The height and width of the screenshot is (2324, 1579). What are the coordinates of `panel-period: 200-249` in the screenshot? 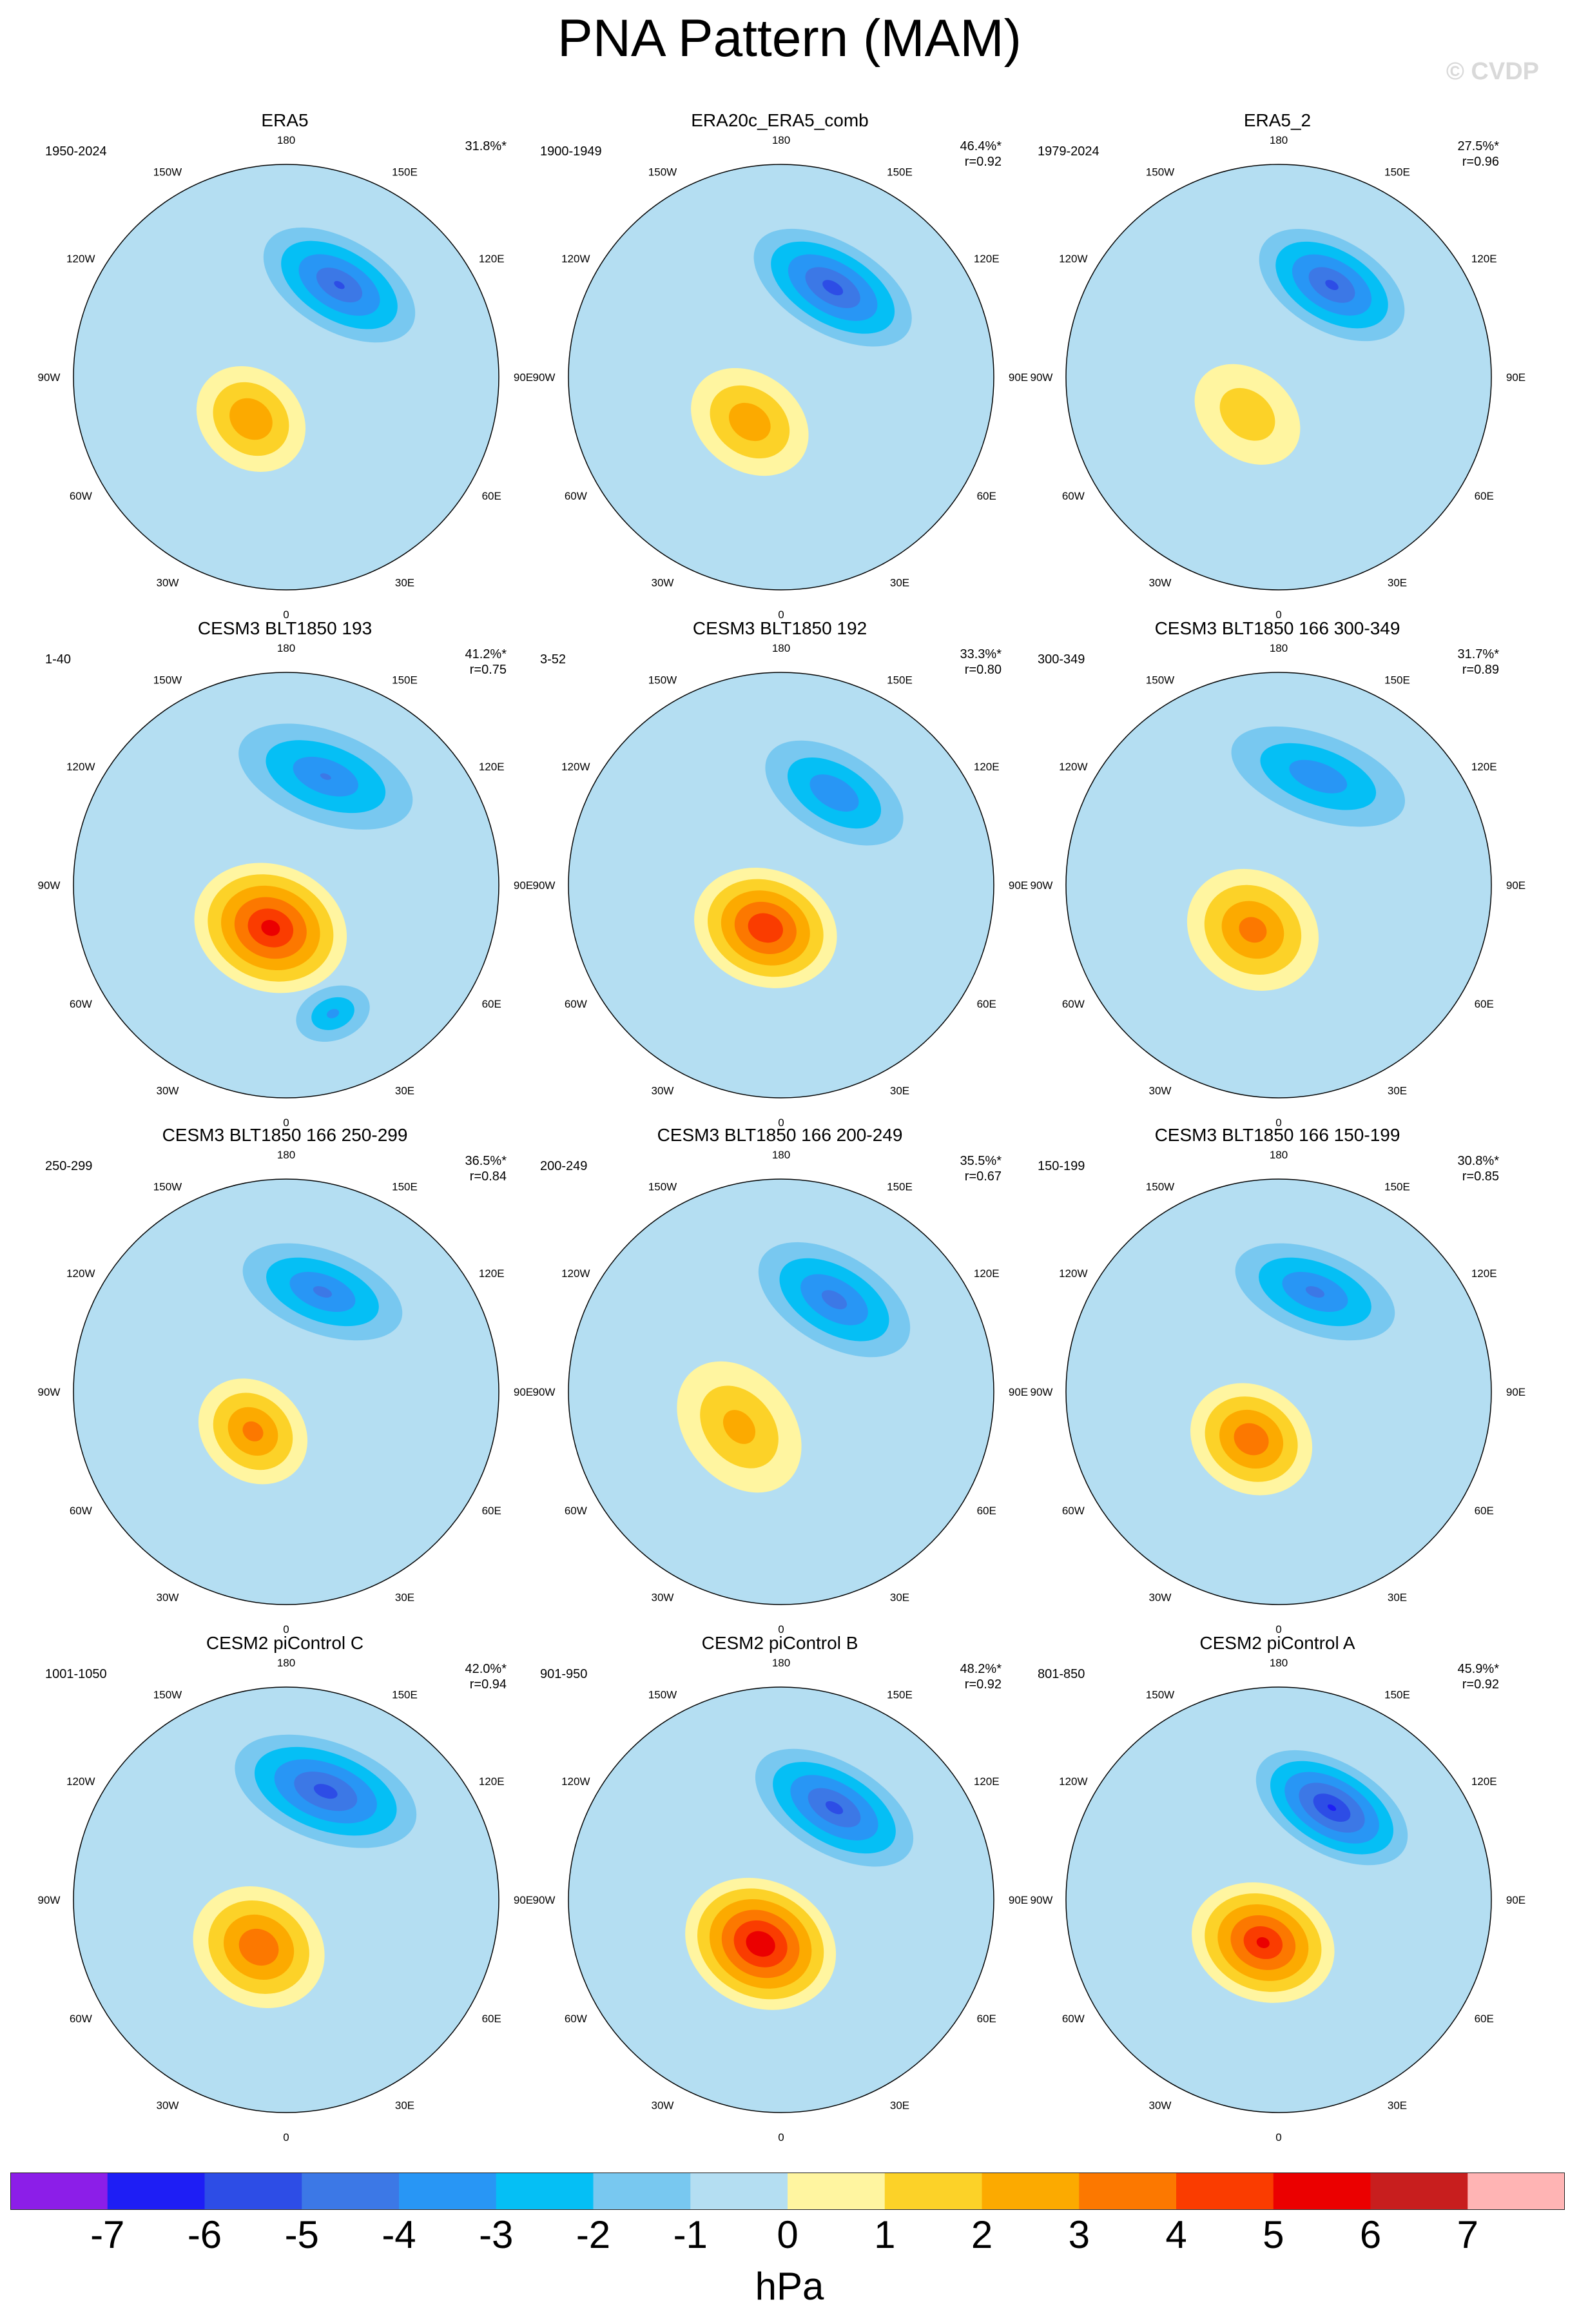 It's located at (564, 1166).